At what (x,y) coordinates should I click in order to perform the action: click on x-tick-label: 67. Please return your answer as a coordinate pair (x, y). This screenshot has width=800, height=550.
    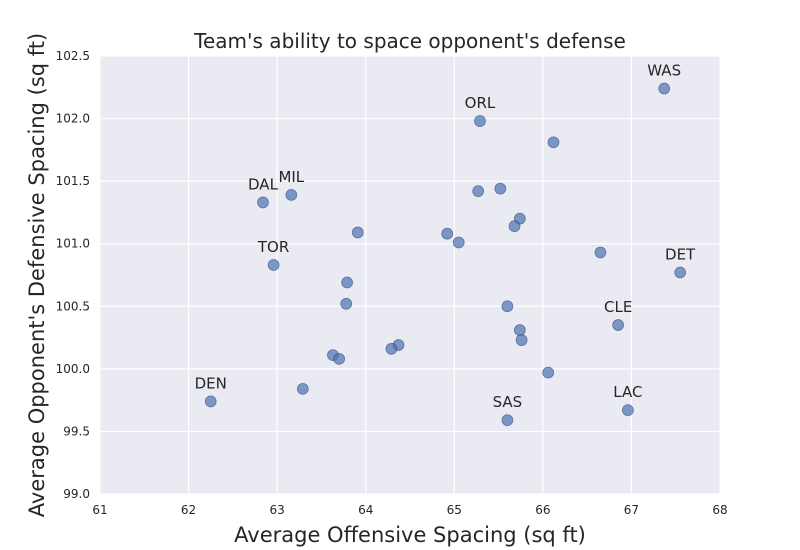
    Looking at the image, I should click on (631, 510).